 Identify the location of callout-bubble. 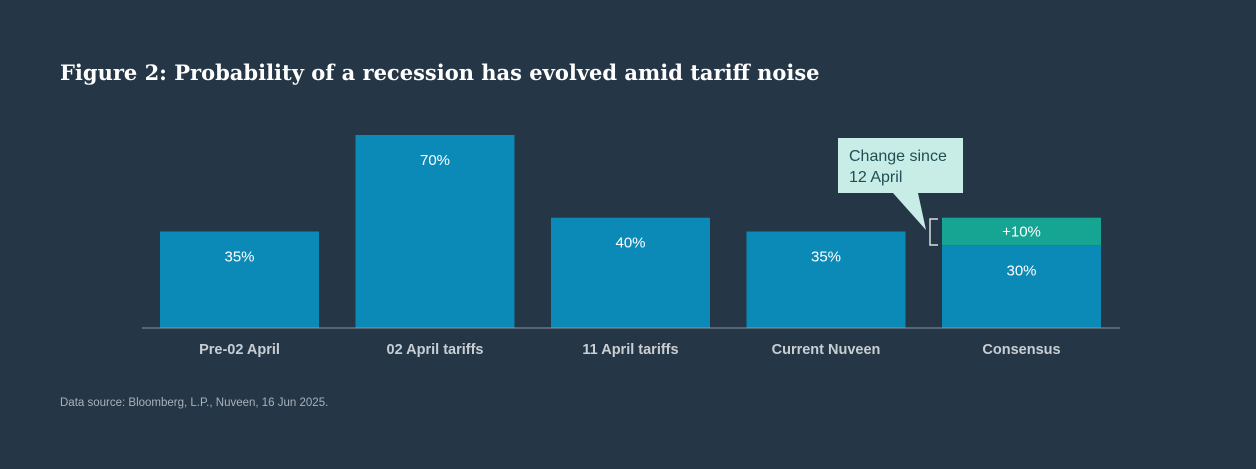
(900, 184).